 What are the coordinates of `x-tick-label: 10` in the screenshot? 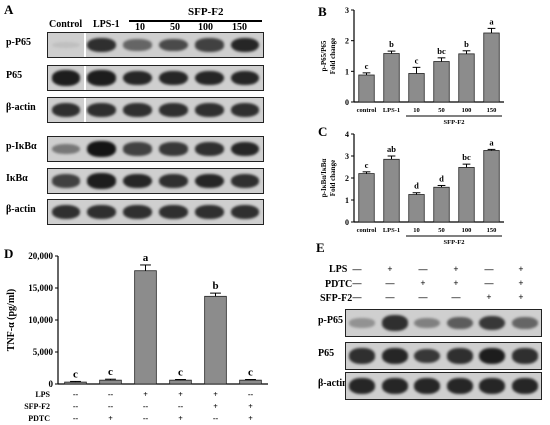 It's located at (416, 230).